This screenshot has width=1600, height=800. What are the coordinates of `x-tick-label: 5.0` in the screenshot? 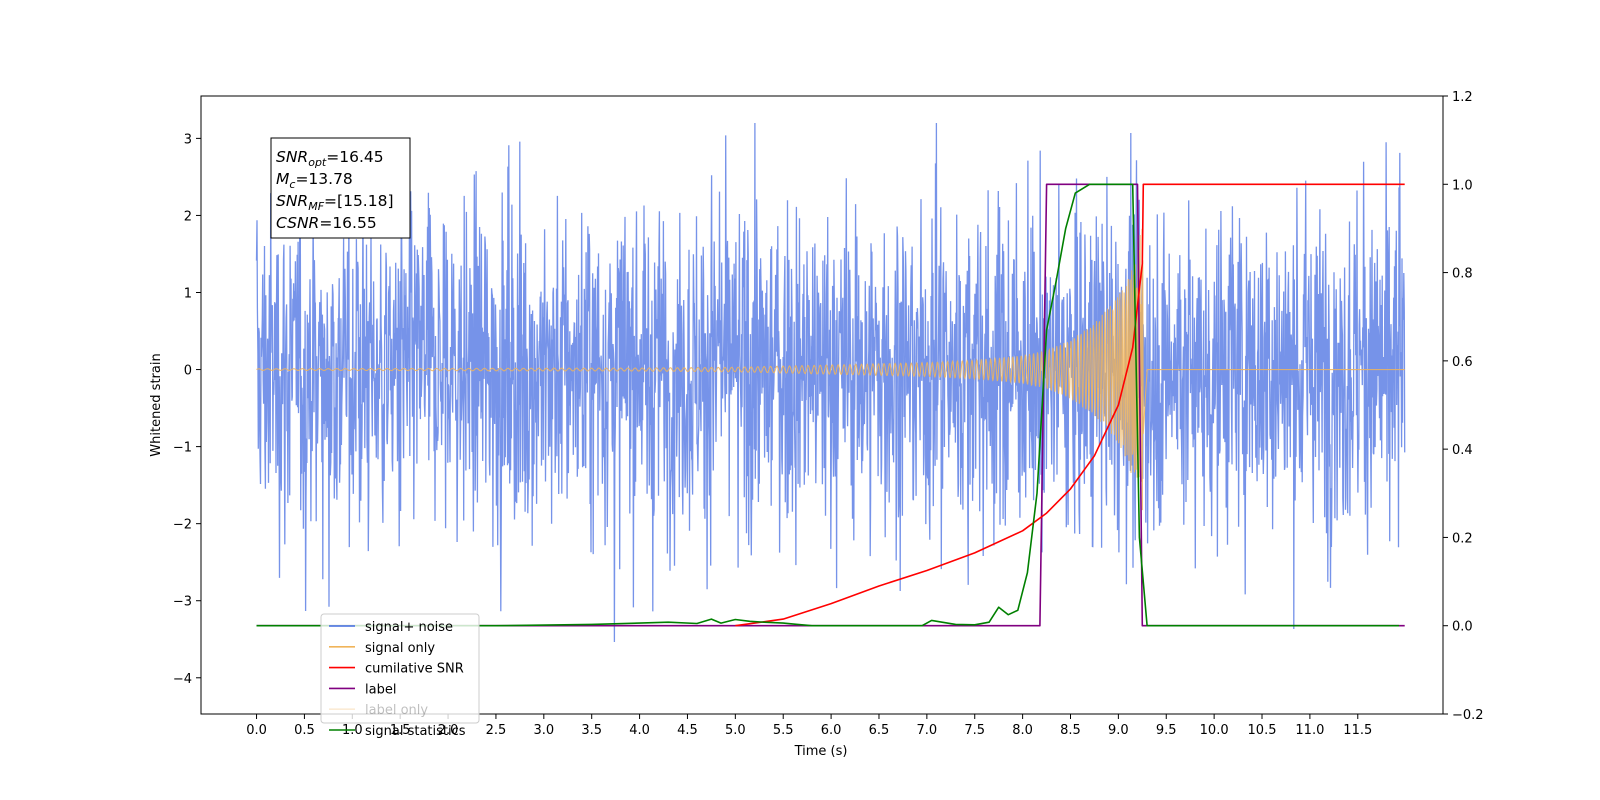 It's located at (735, 730).